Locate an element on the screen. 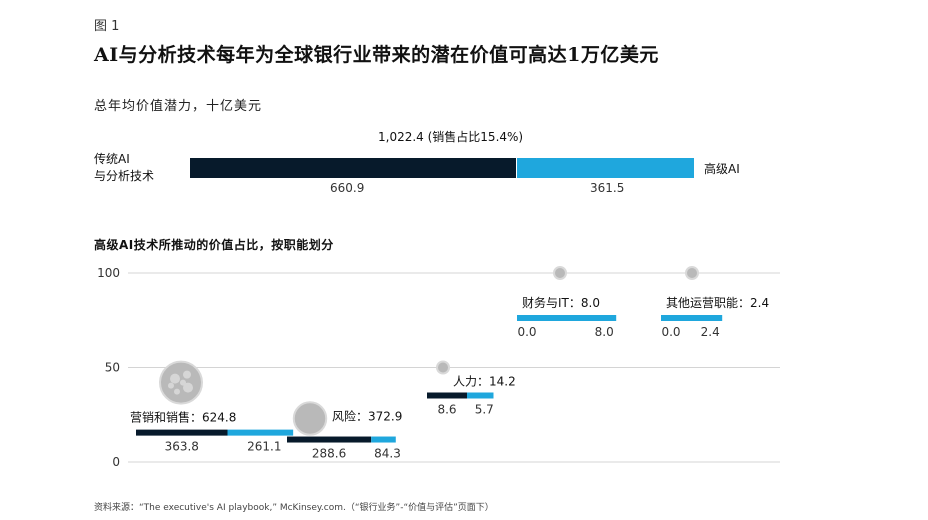  section-title: 高级AI技术所推动的价值占比，按职能划分 is located at coordinates (214, 245).